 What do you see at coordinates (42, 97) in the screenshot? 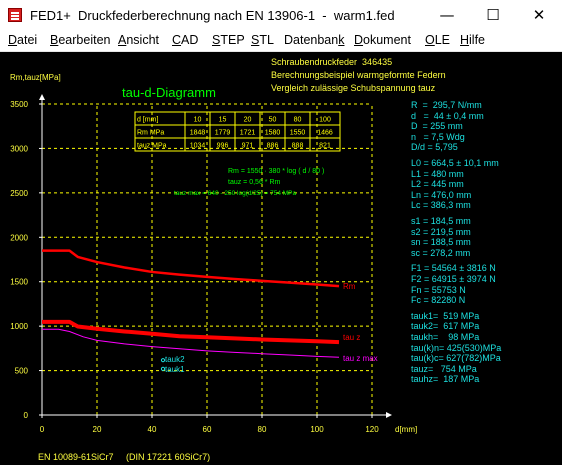
I see `y-axis-arrow` at bounding box center [42, 97].